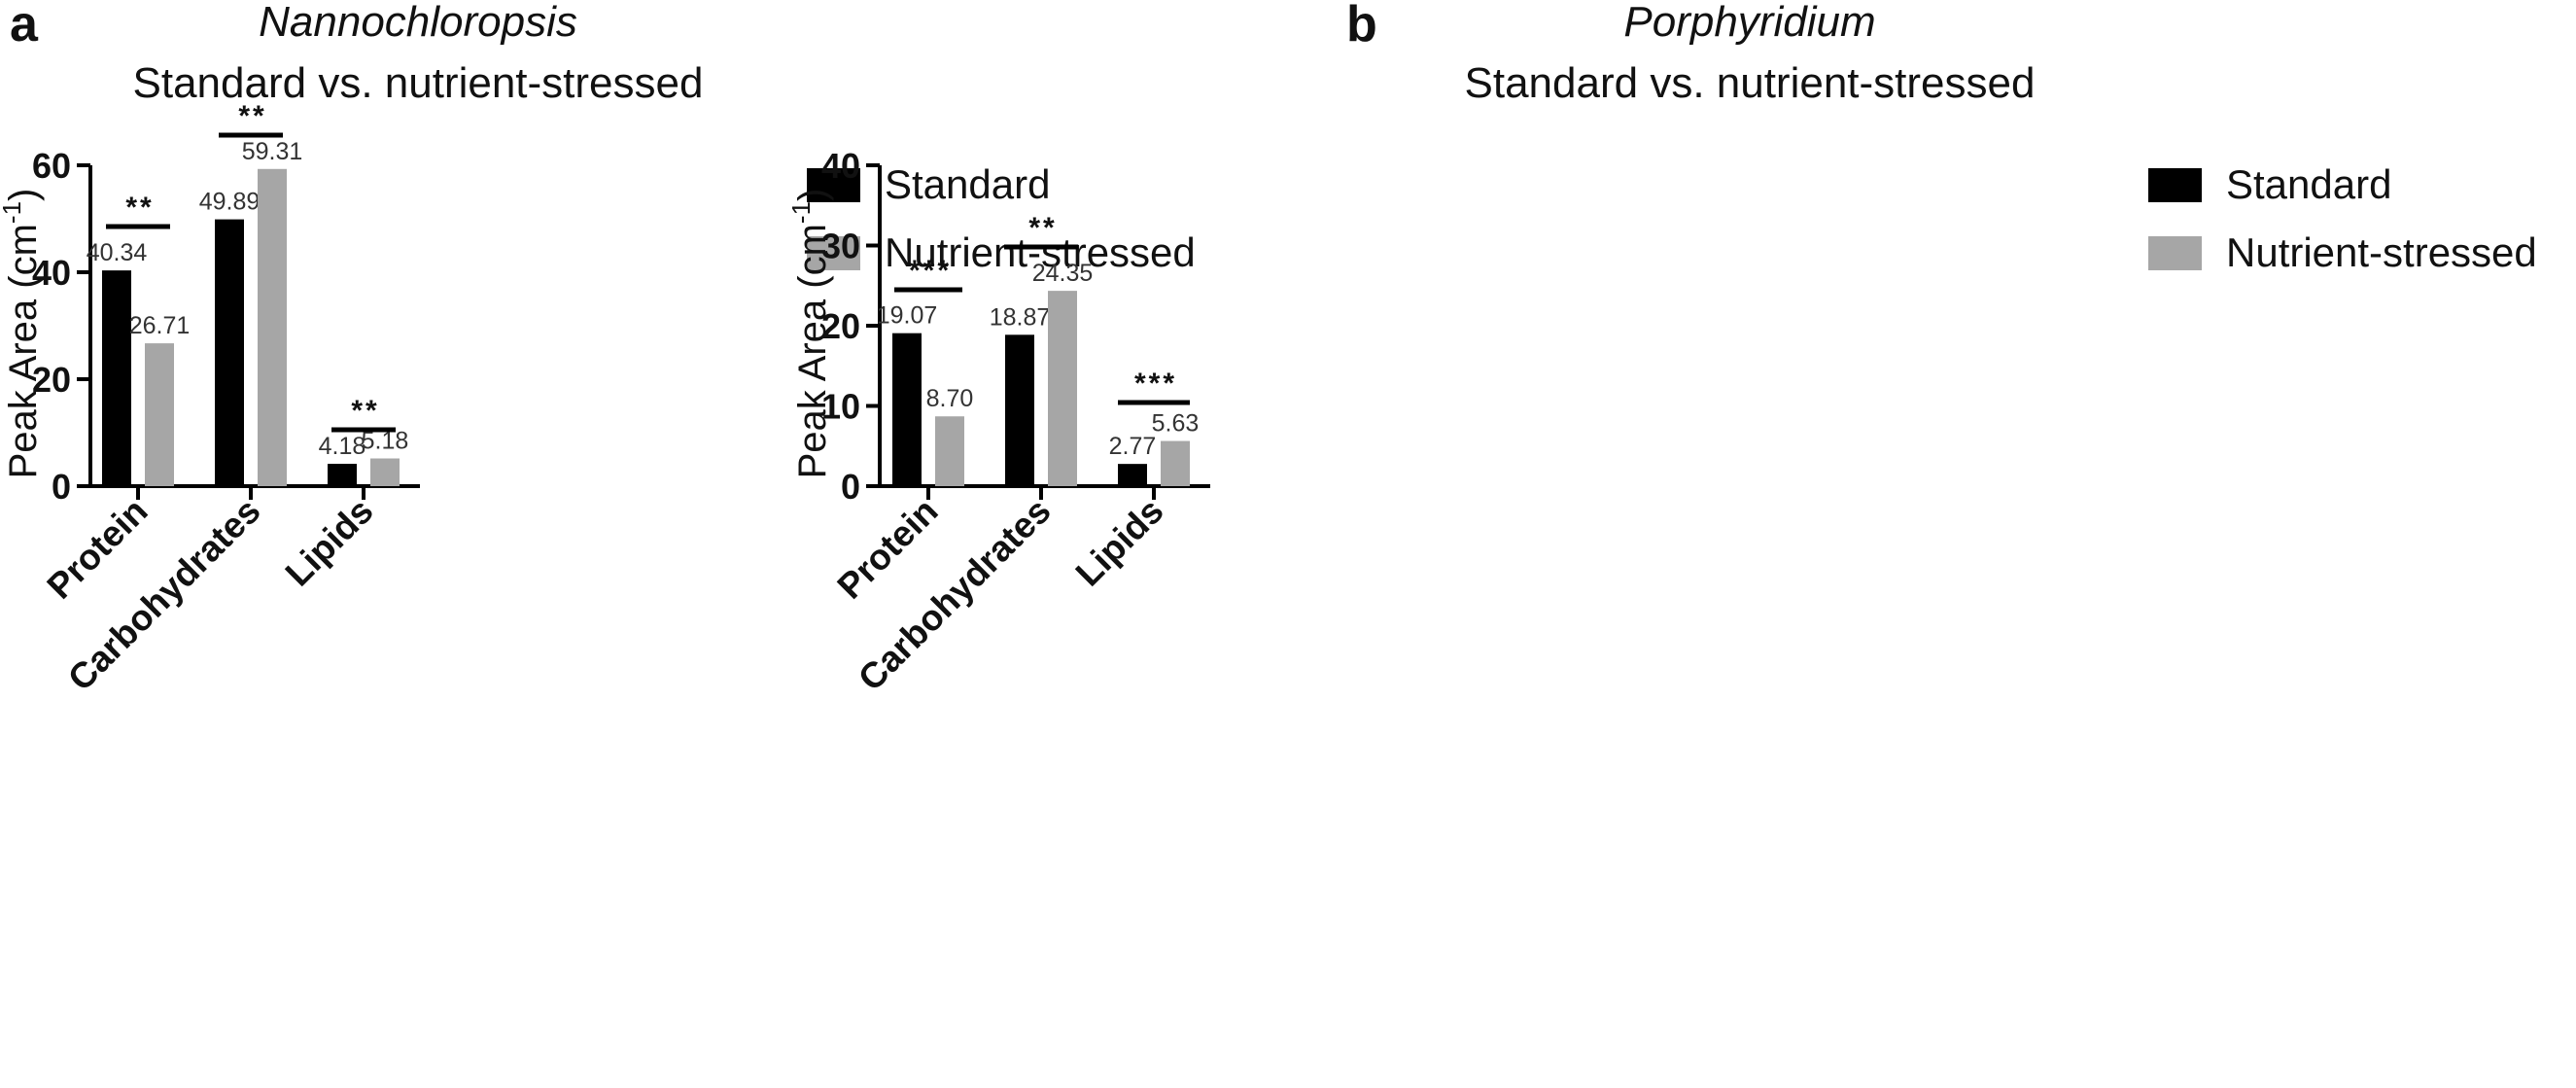 The image size is (2576, 1088). What do you see at coordinates (1749, 23) in the screenshot?
I see `chart-title: Porphyridium` at bounding box center [1749, 23].